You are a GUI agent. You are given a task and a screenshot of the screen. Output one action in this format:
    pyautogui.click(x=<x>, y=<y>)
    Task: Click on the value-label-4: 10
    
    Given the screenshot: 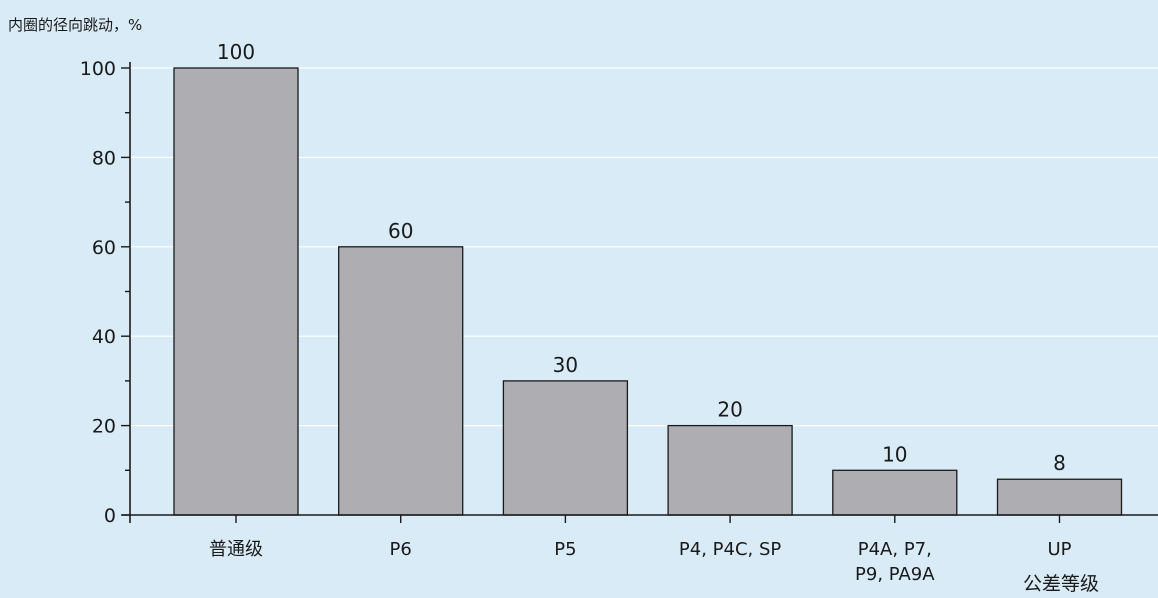 What is the action you would take?
    pyautogui.click(x=894, y=454)
    